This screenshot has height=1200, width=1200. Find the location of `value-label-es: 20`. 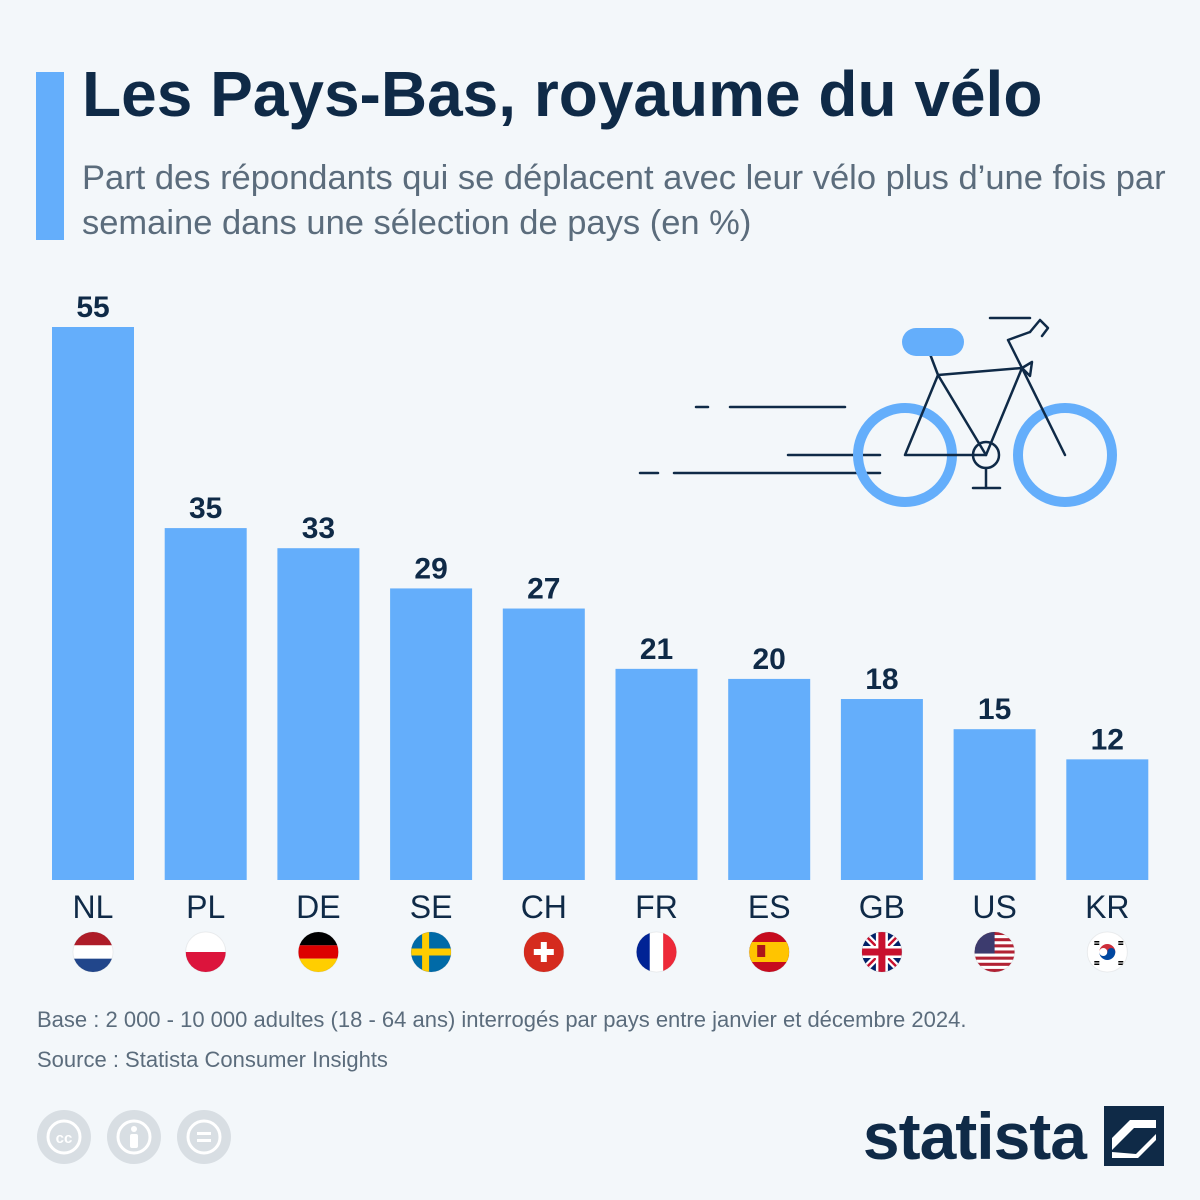

value-label-es: 20 is located at coordinates (769, 659).